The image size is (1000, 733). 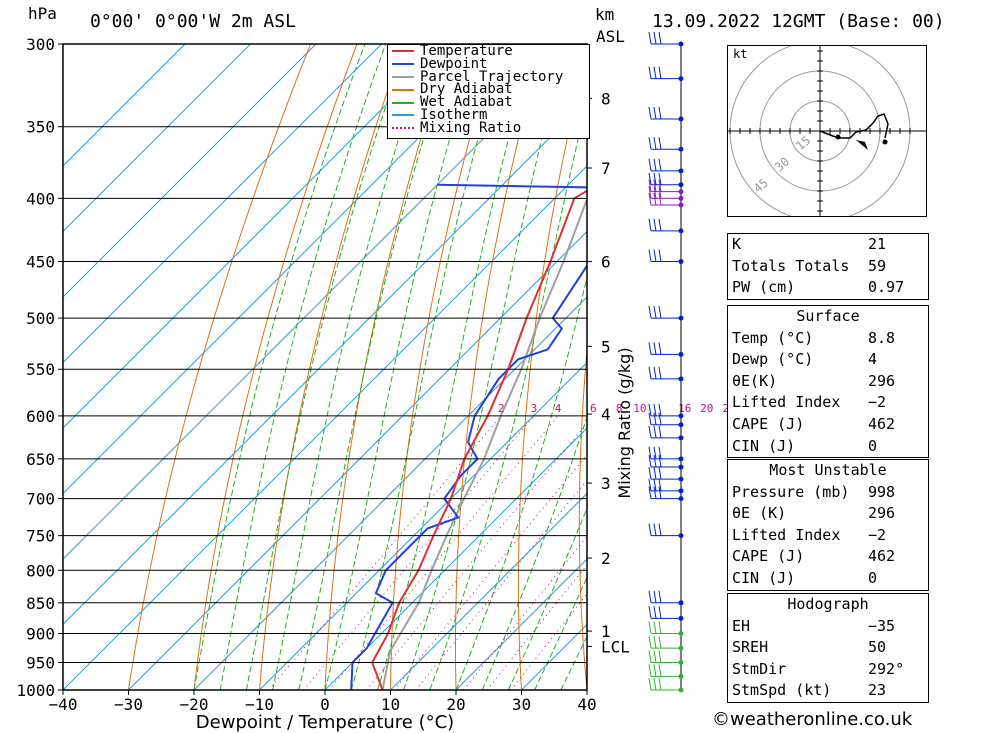 I want to click on pressure-tick-label: 400, so click(x=40, y=198).